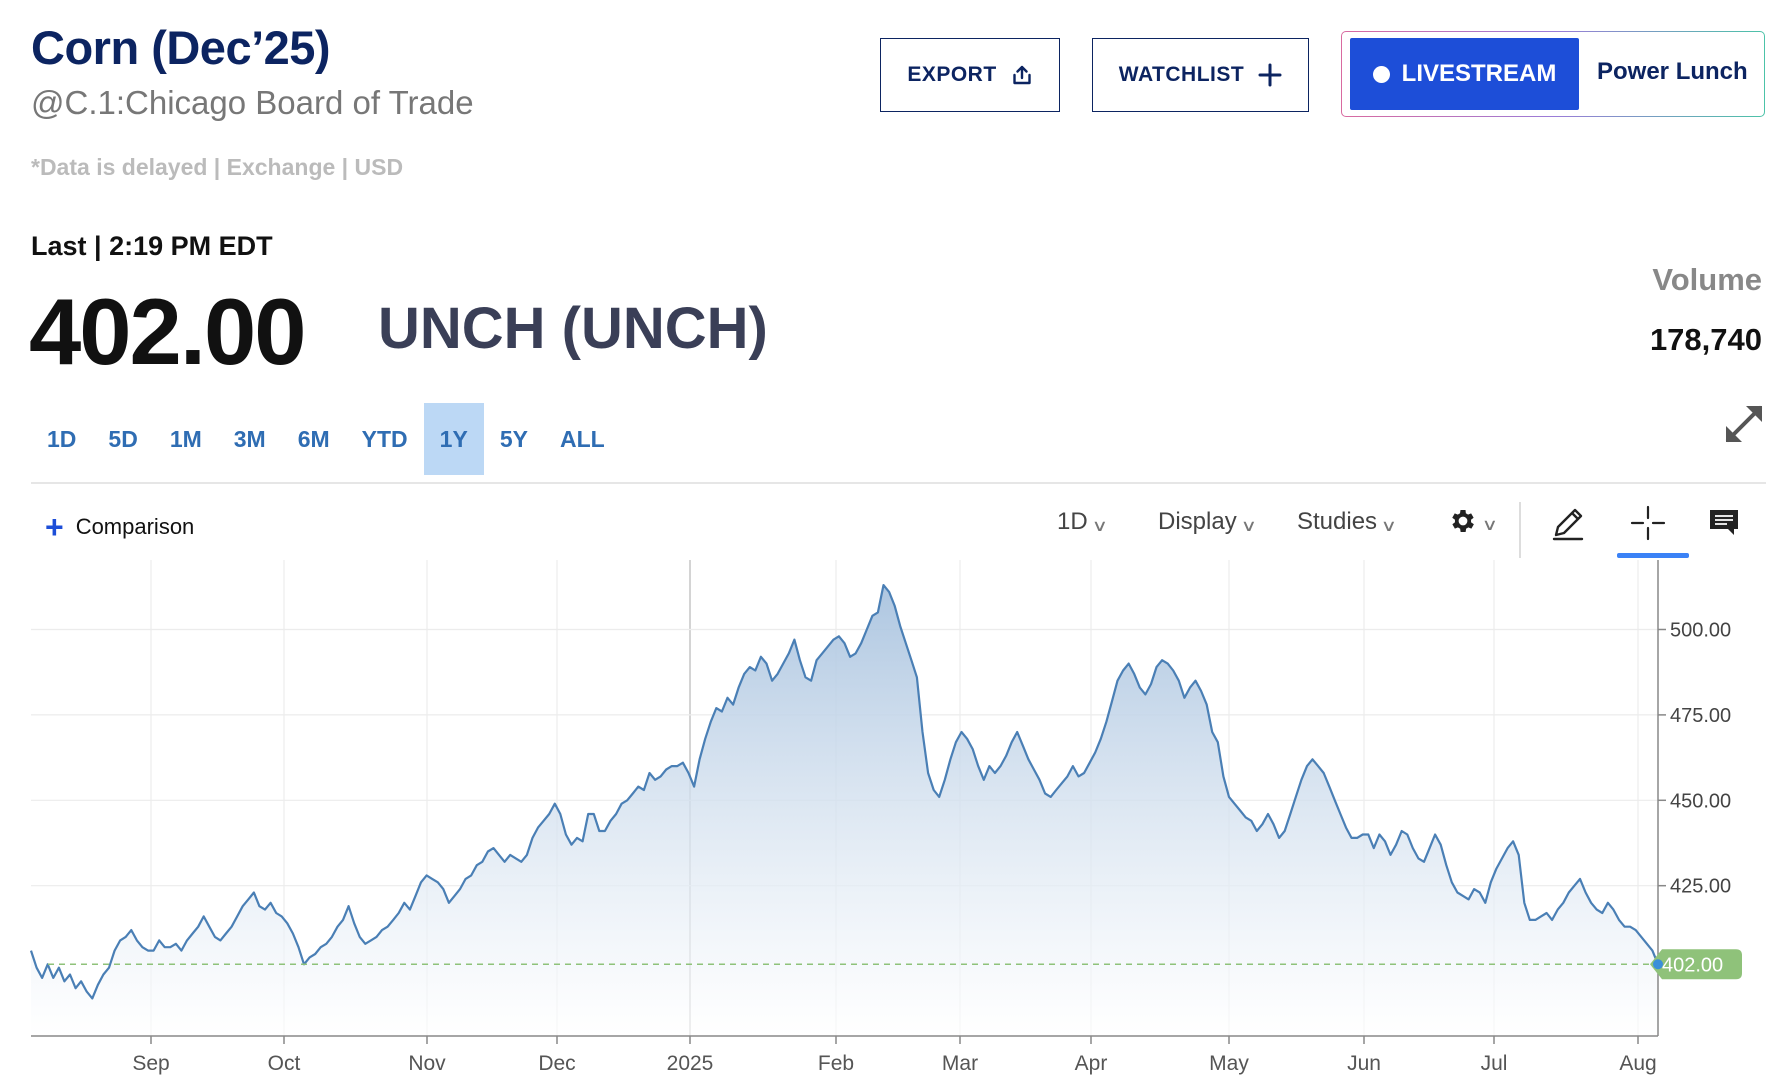  Describe the element at coordinates (960, 1063) in the screenshot. I see `x-tick-label: Mar` at that location.